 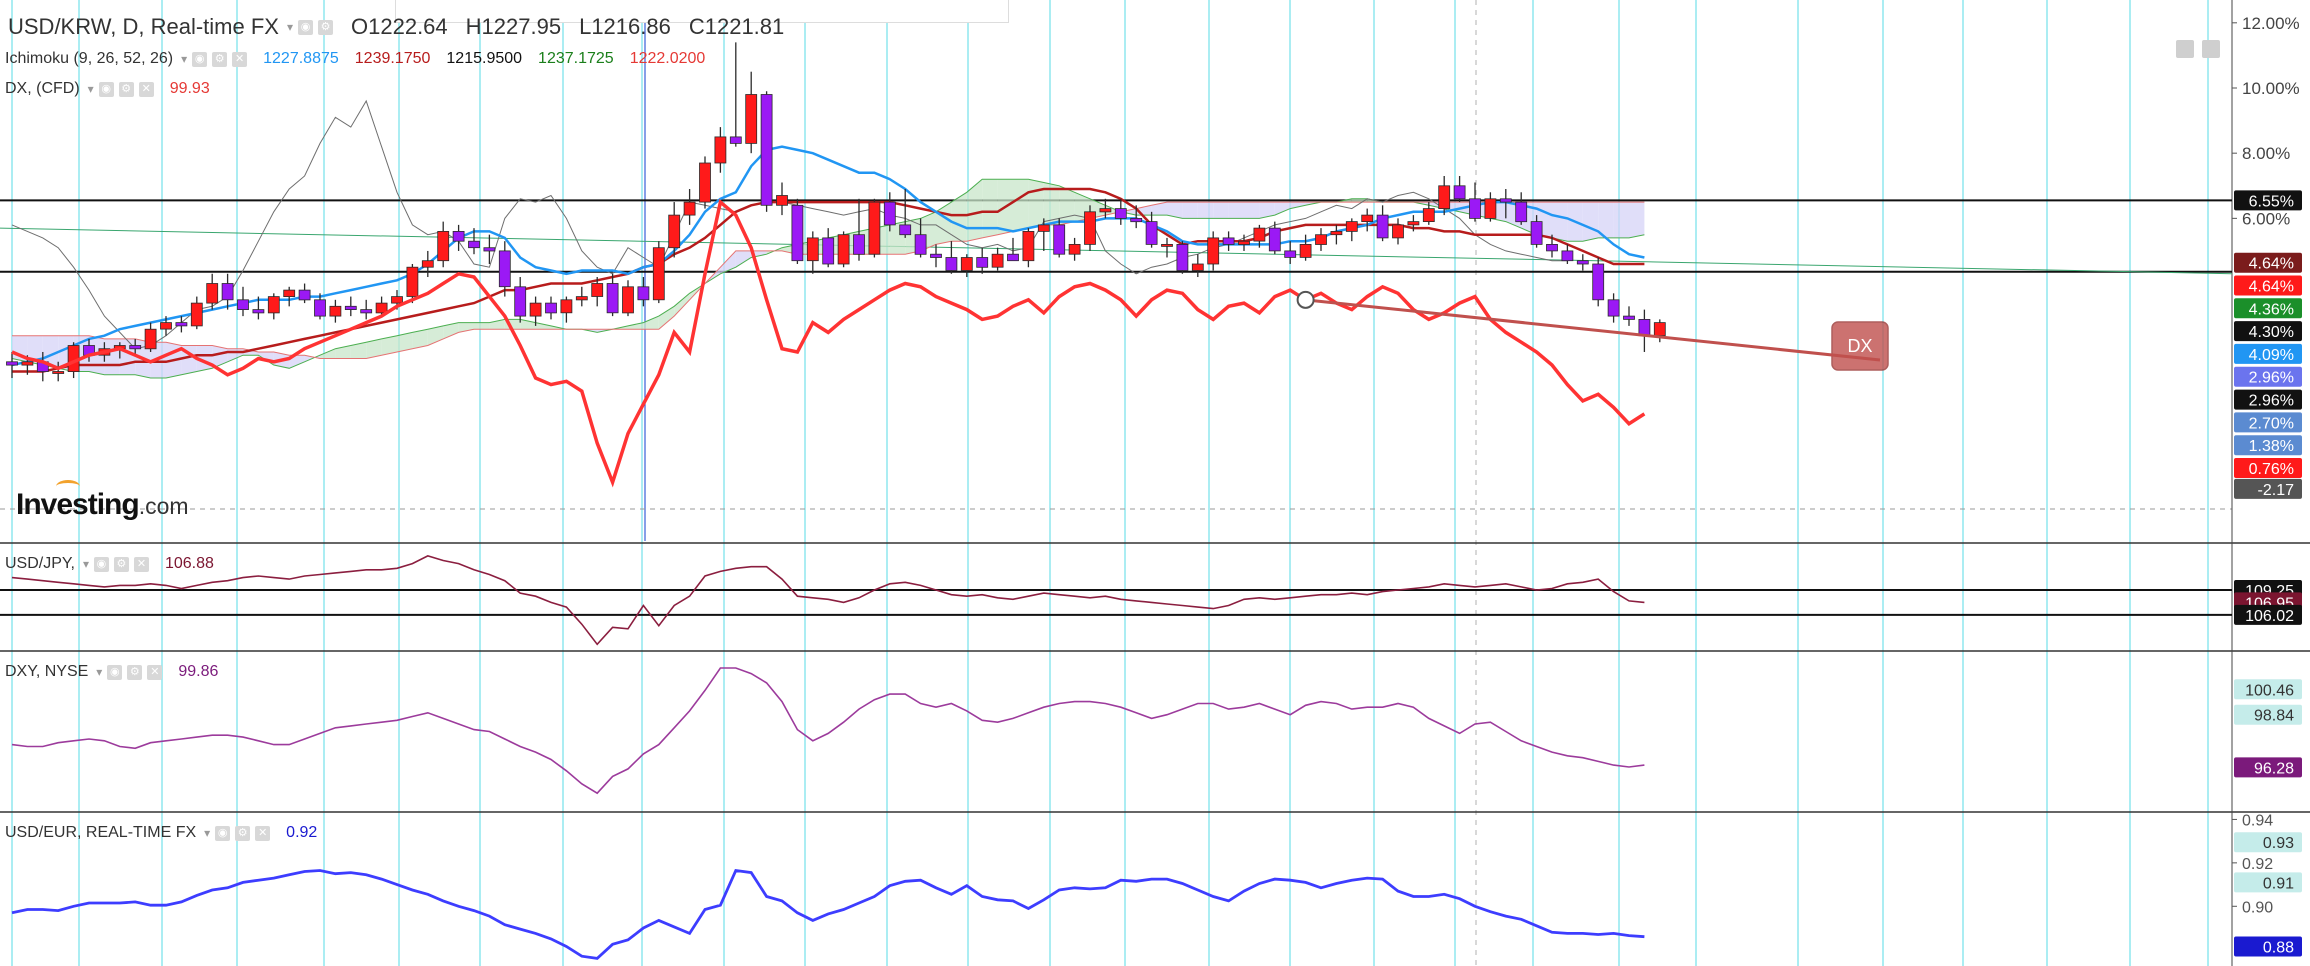 I want to click on usdjpy-legend: USD/JPY, ▾ ◉ ⚙ ✕ 106.88, so click(x=109, y=564).